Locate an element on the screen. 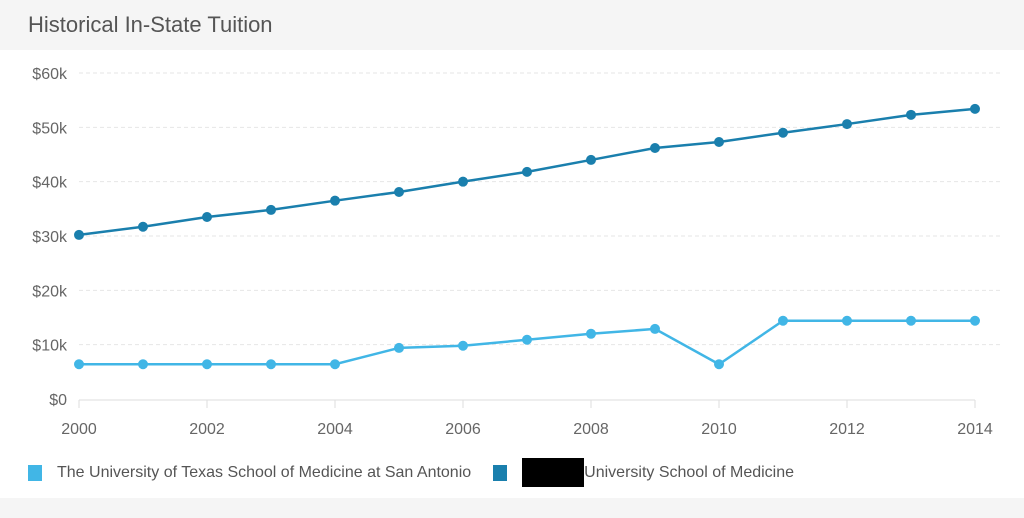 Image resolution: width=1024 pixels, height=518 pixels. y-tick-label: $40k is located at coordinates (50, 183).